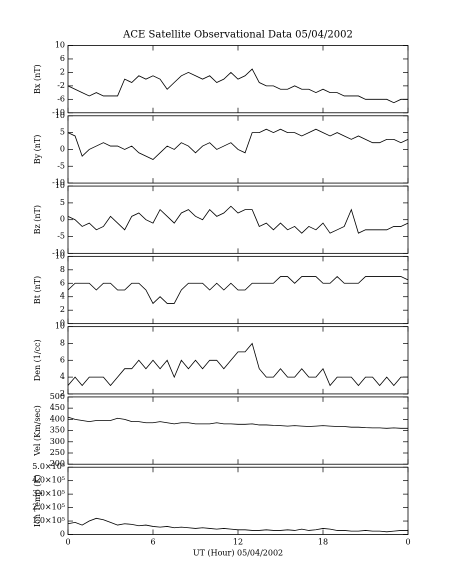 The image size is (453, 566). I want to click on y-tick-label: 3.0×10⁵, so click(48, 493).